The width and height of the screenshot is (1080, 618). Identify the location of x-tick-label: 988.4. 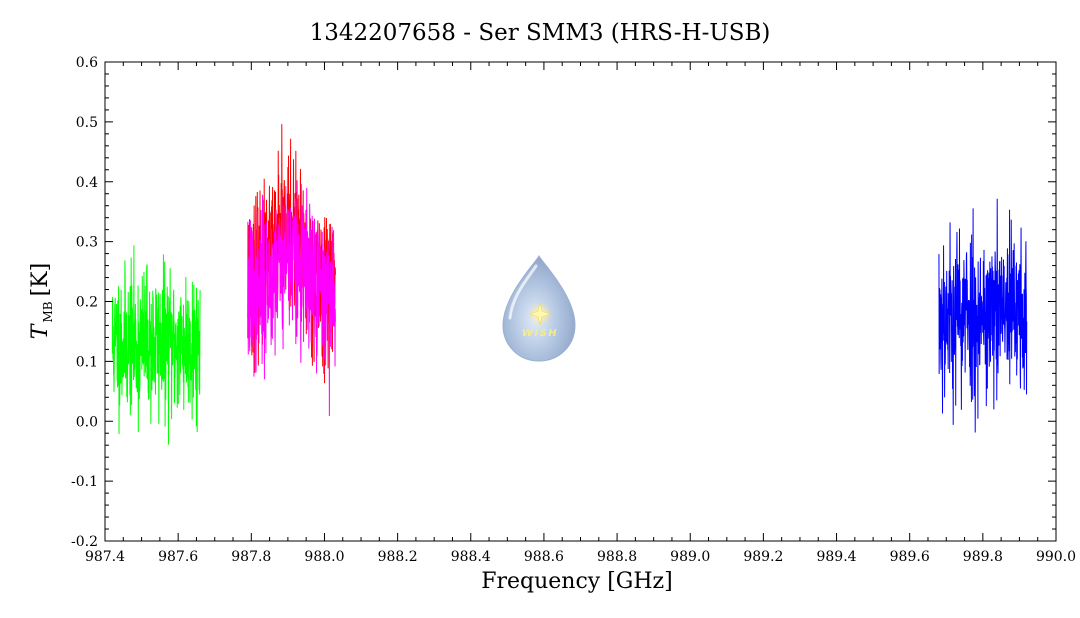
(471, 557).